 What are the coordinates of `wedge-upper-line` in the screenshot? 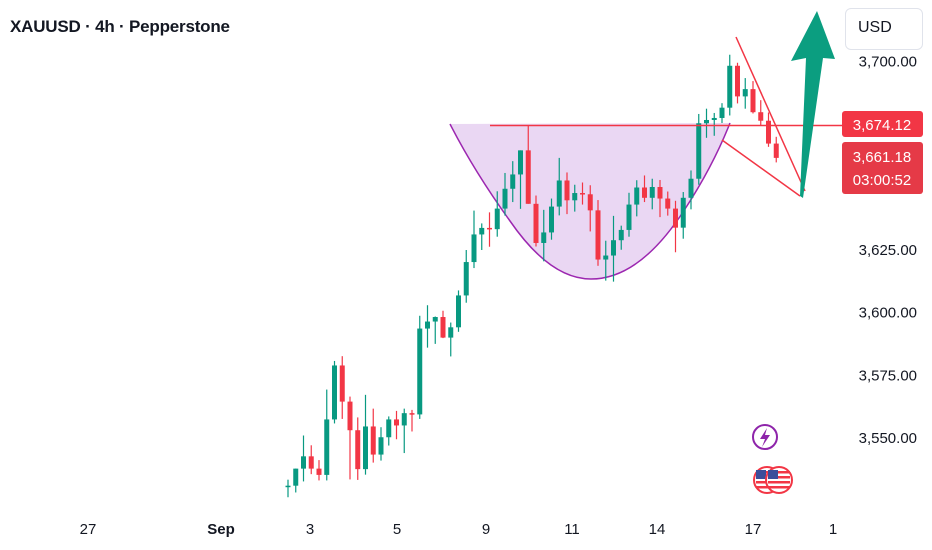 It's located at (770, 114).